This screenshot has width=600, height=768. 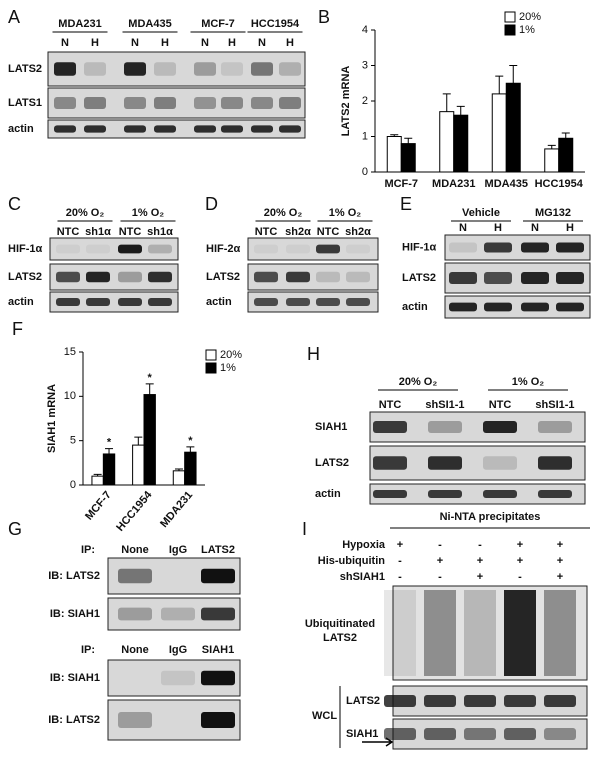 I want to click on row-label: IB: LATS2, so click(x=74, y=576).